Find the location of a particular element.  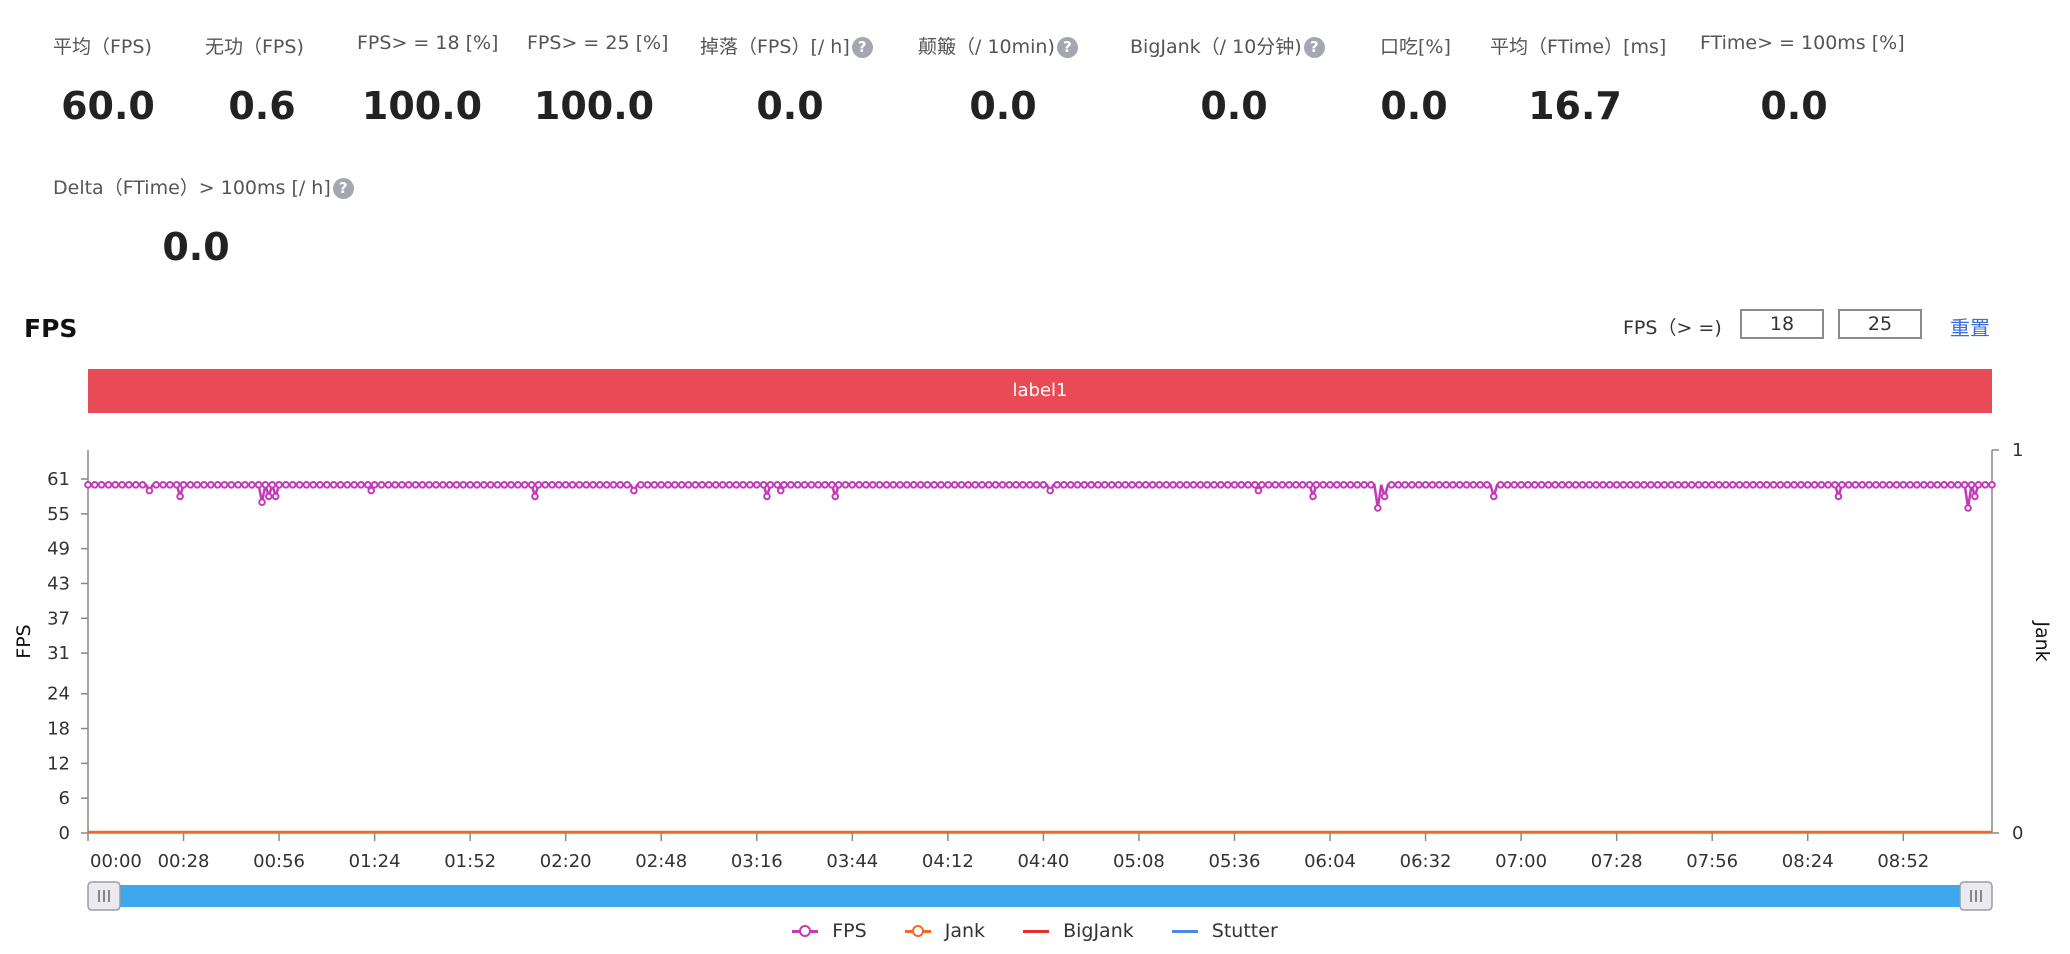

metric-label: 颠簸（/ 10min)? is located at coordinates (998, 45).